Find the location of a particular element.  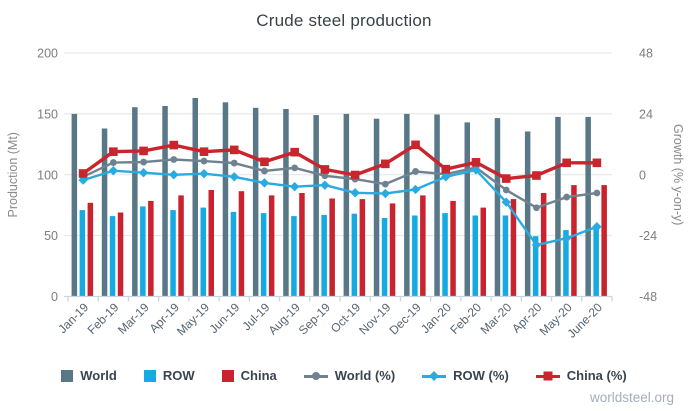

legend-label-row: ROW is located at coordinates (178, 375).